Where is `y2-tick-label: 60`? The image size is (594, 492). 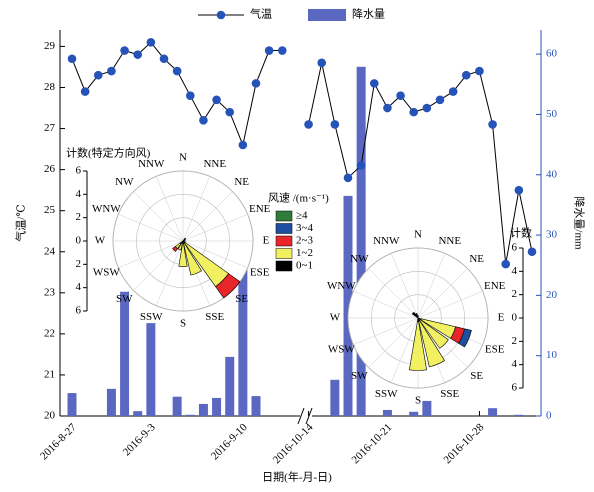 y2-tick-label: 60 is located at coordinates (552, 54).